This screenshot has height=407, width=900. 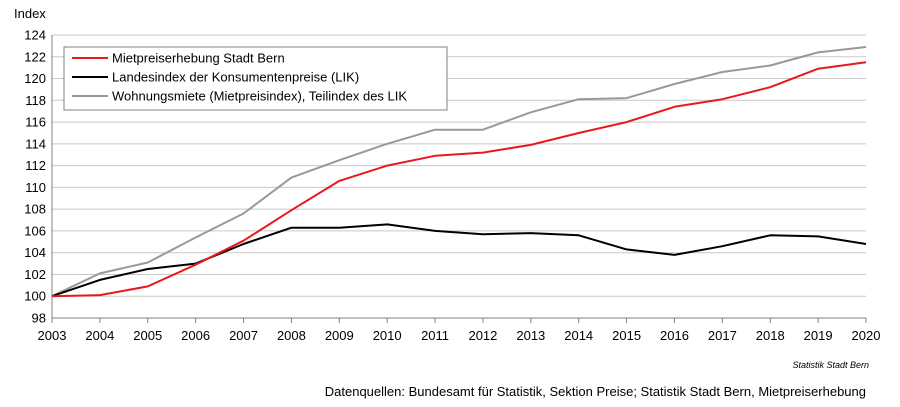 What do you see at coordinates (52, 335) in the screenshot?
I see `x-tick-label: 2003` at bounding box center [52, 335].